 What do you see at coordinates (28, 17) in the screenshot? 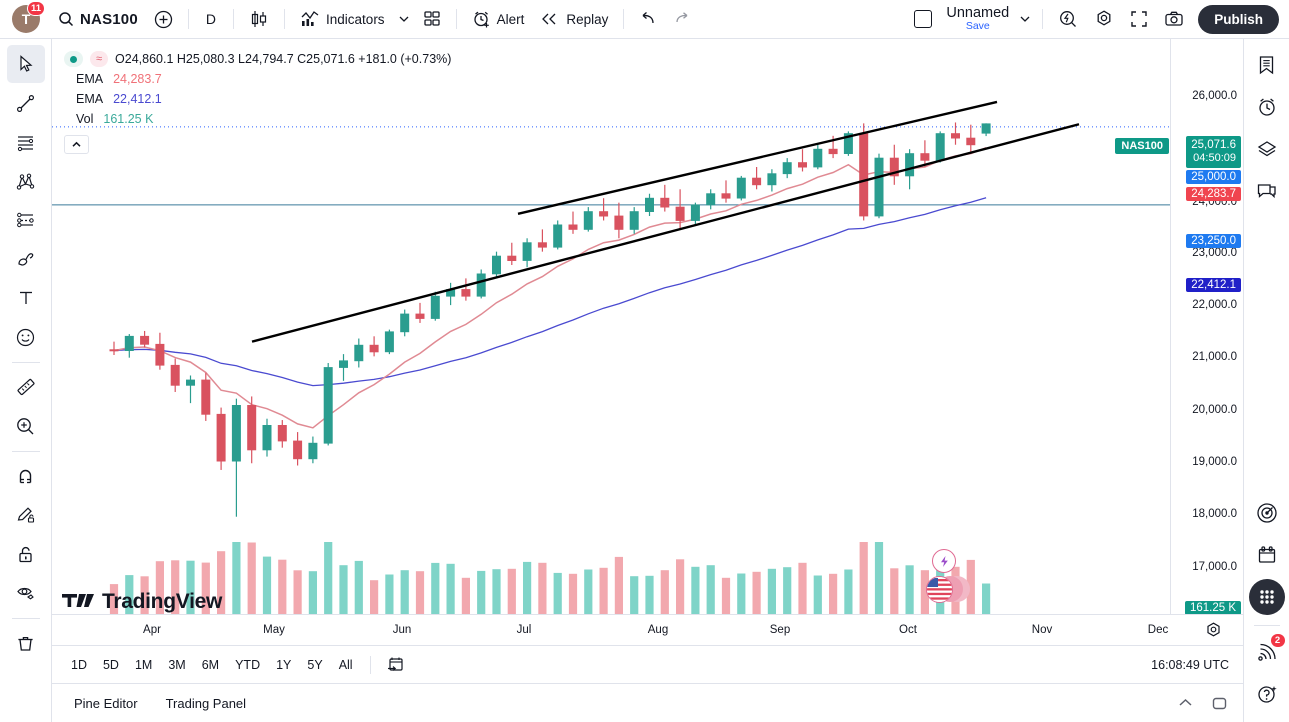
I see `user-avatar: T 11` at bounding box center [28, 17].